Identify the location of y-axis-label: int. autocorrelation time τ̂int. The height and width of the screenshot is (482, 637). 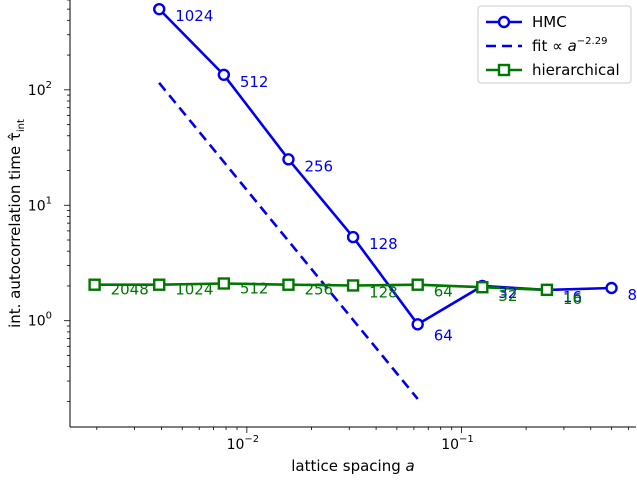
(16, 223).